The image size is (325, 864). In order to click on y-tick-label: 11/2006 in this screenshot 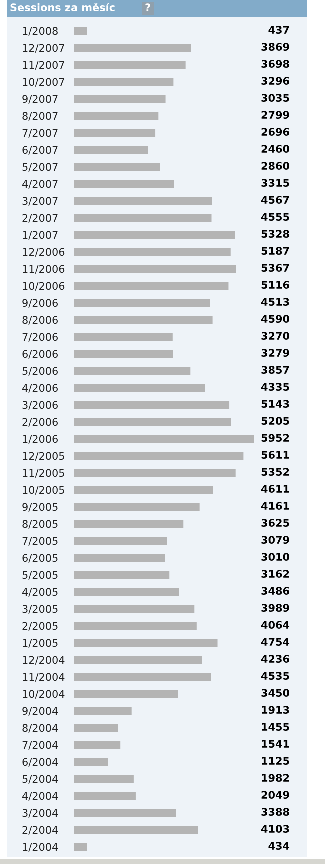, I will do `click(44, 269)`.